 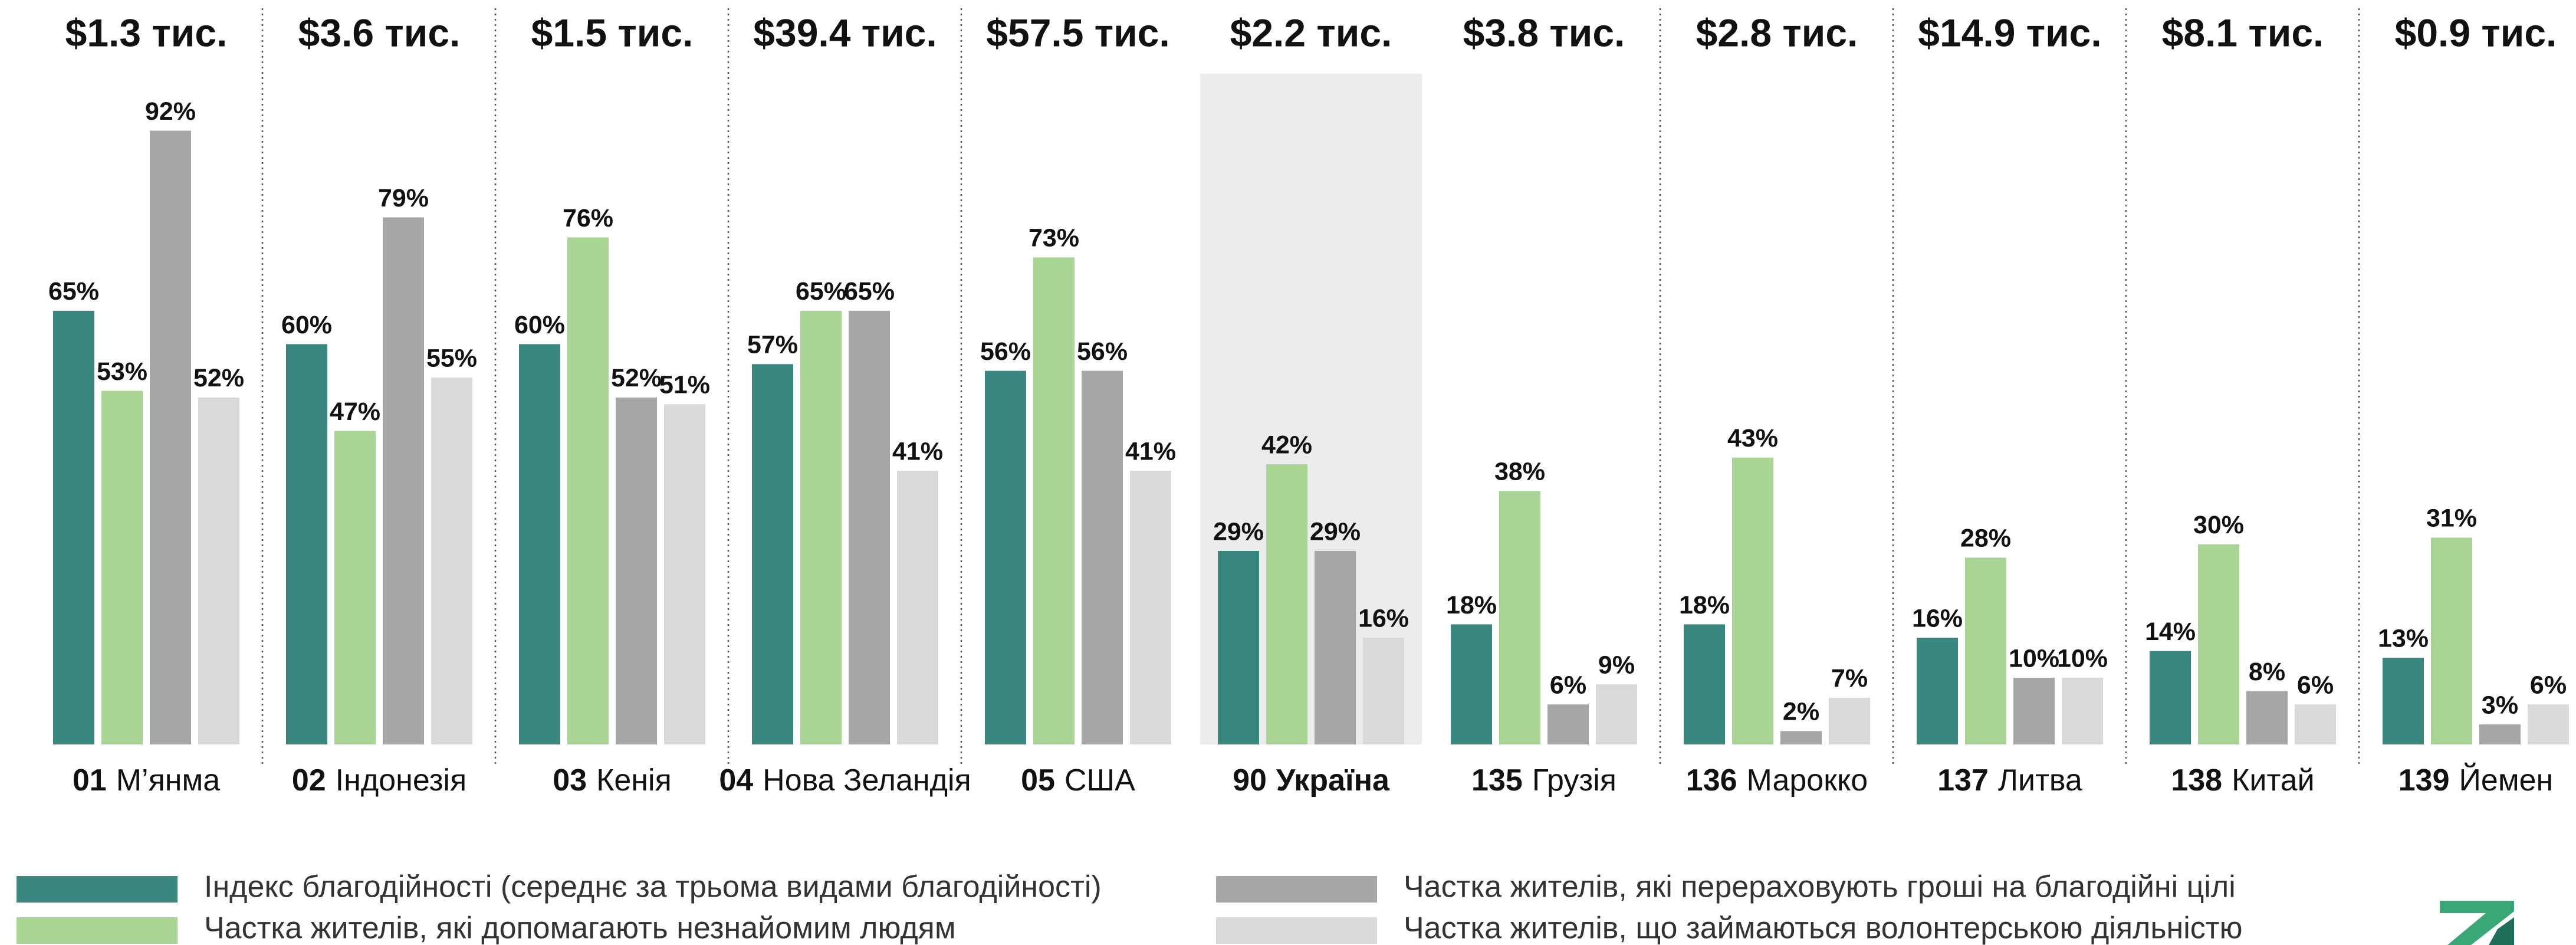 I want to click on country: Марокко, so click(x=1807, y=780).